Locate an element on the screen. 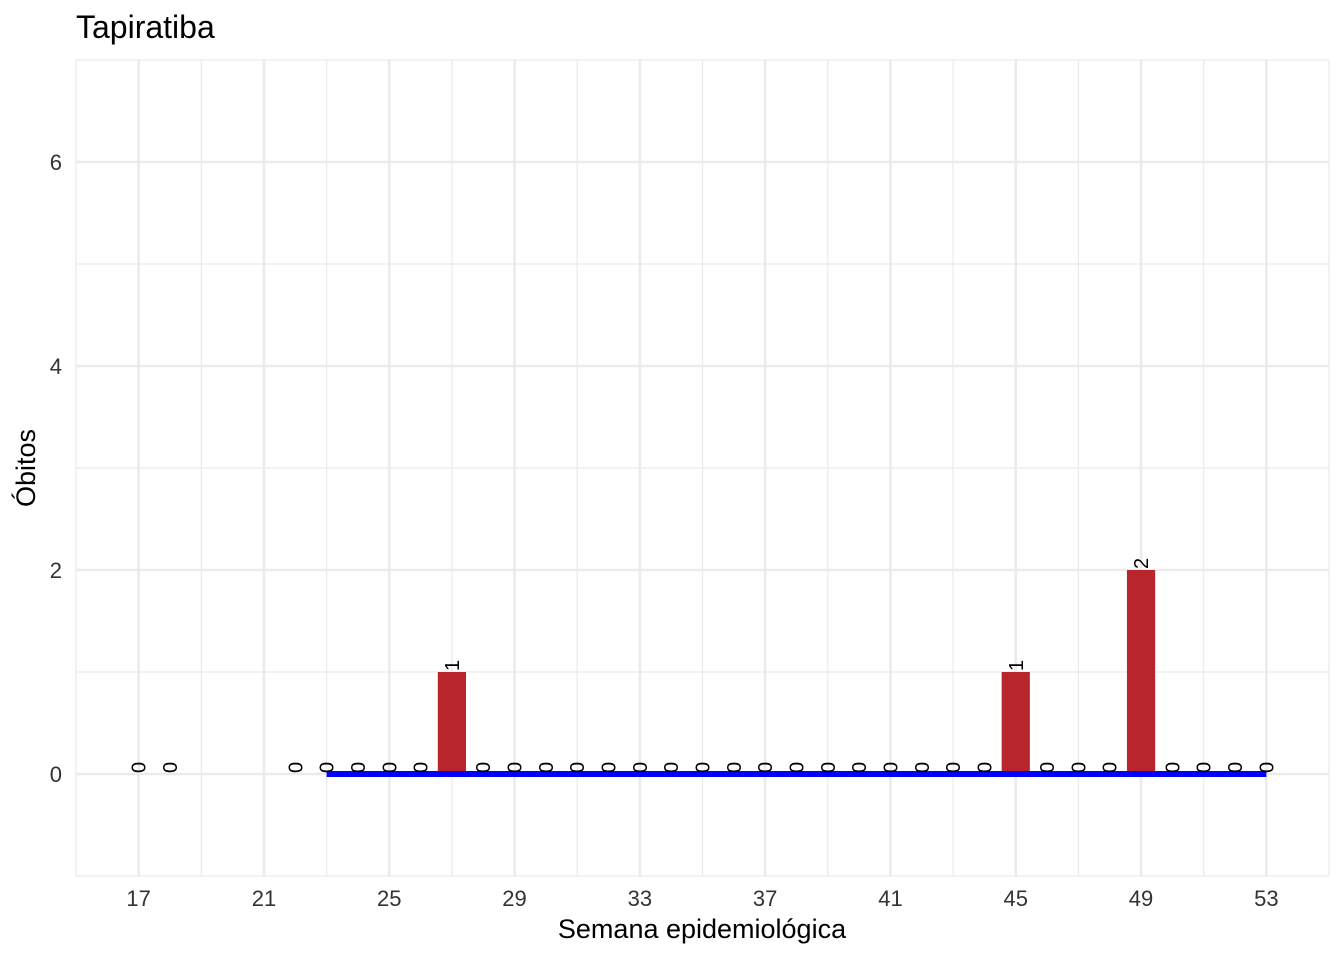 Image resolution: width=1344 pixels, height=960 pixels. x-tick-label: 53 is located at coordinates (1266, 898).